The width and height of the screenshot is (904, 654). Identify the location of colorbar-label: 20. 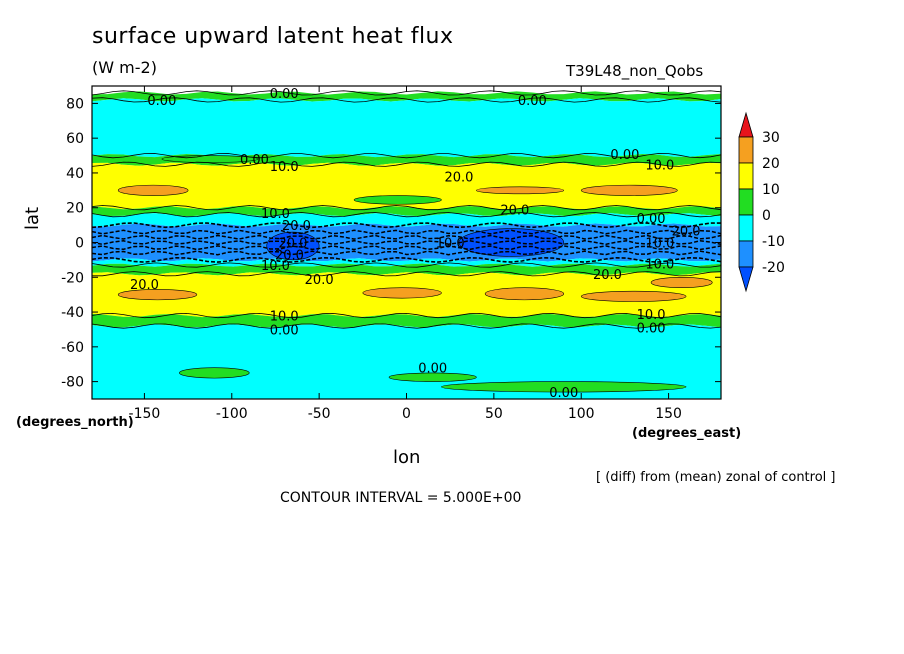
(771, 164).